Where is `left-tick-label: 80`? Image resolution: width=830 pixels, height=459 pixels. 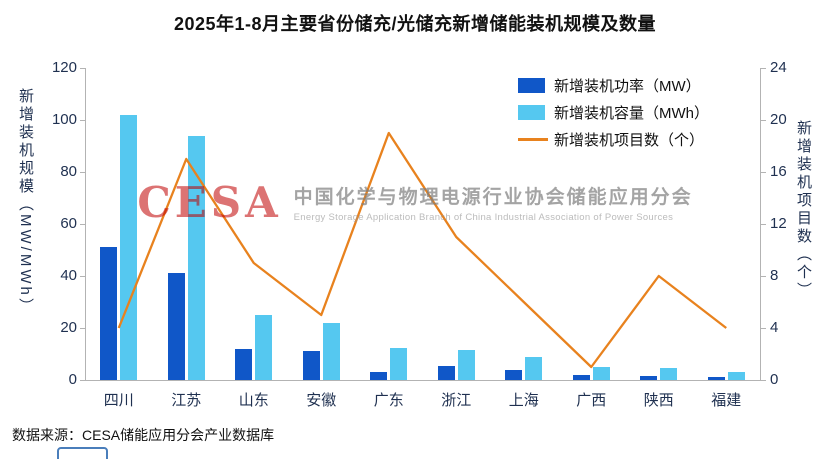 left-tick-label: 80 is located at coordinates (68, 171).